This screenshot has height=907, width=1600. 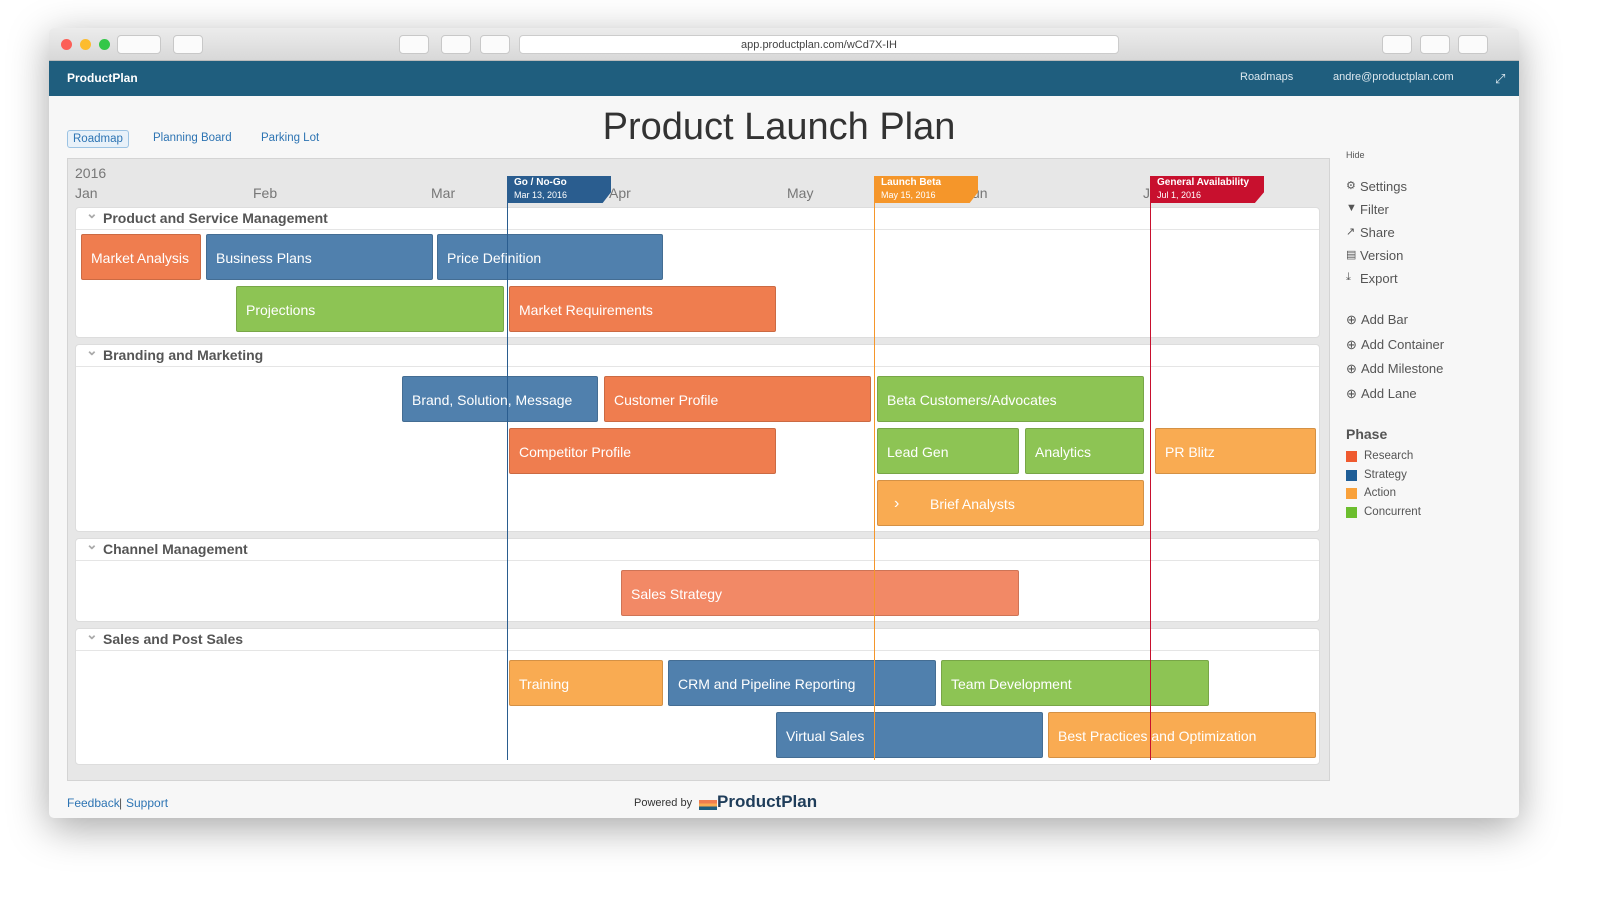 What do you see at coordinates (1235, 451) in the screenshot?
I see `roadmap-bar: PR Blitz` at bounding box center [1235, 451].